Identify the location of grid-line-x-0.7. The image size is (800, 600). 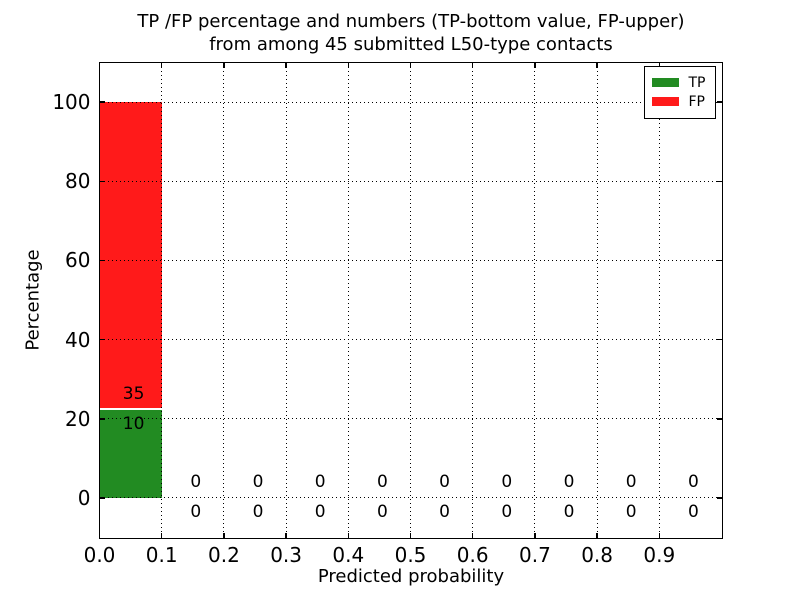
(535, 300).